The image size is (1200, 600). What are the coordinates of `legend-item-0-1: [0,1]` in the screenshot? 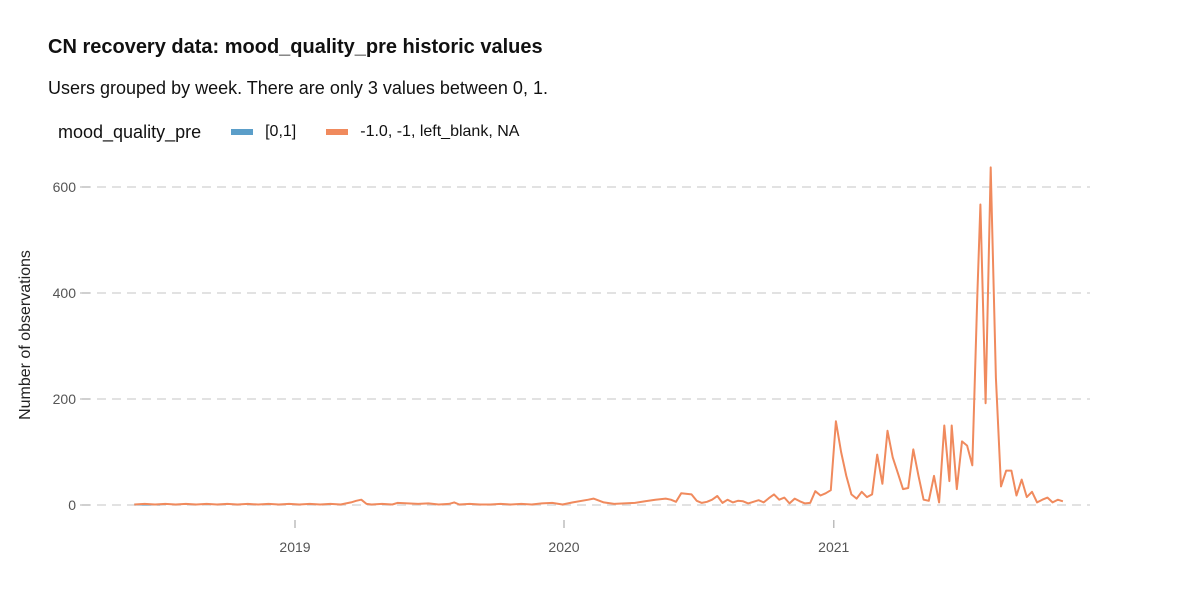 It's located at (263, 132).